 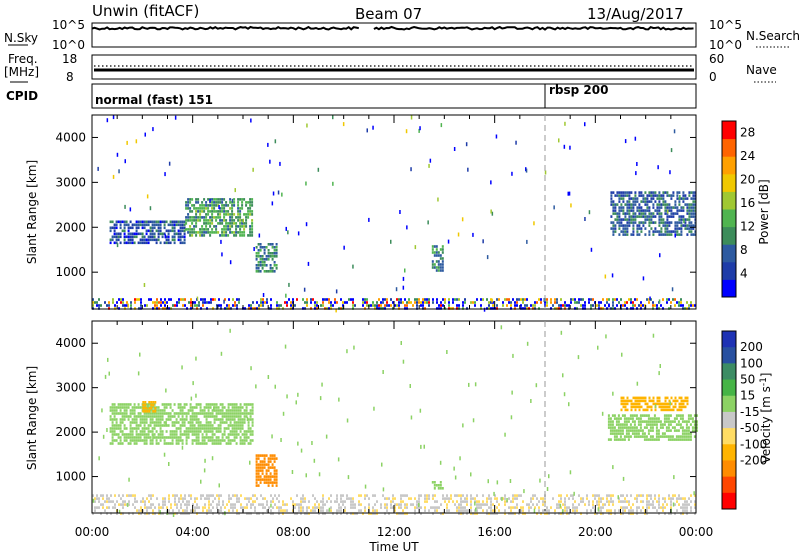 I want to click on cpid-panel: CPID normal (fast) 151 rbsp 200, so click(x=351, y=96).